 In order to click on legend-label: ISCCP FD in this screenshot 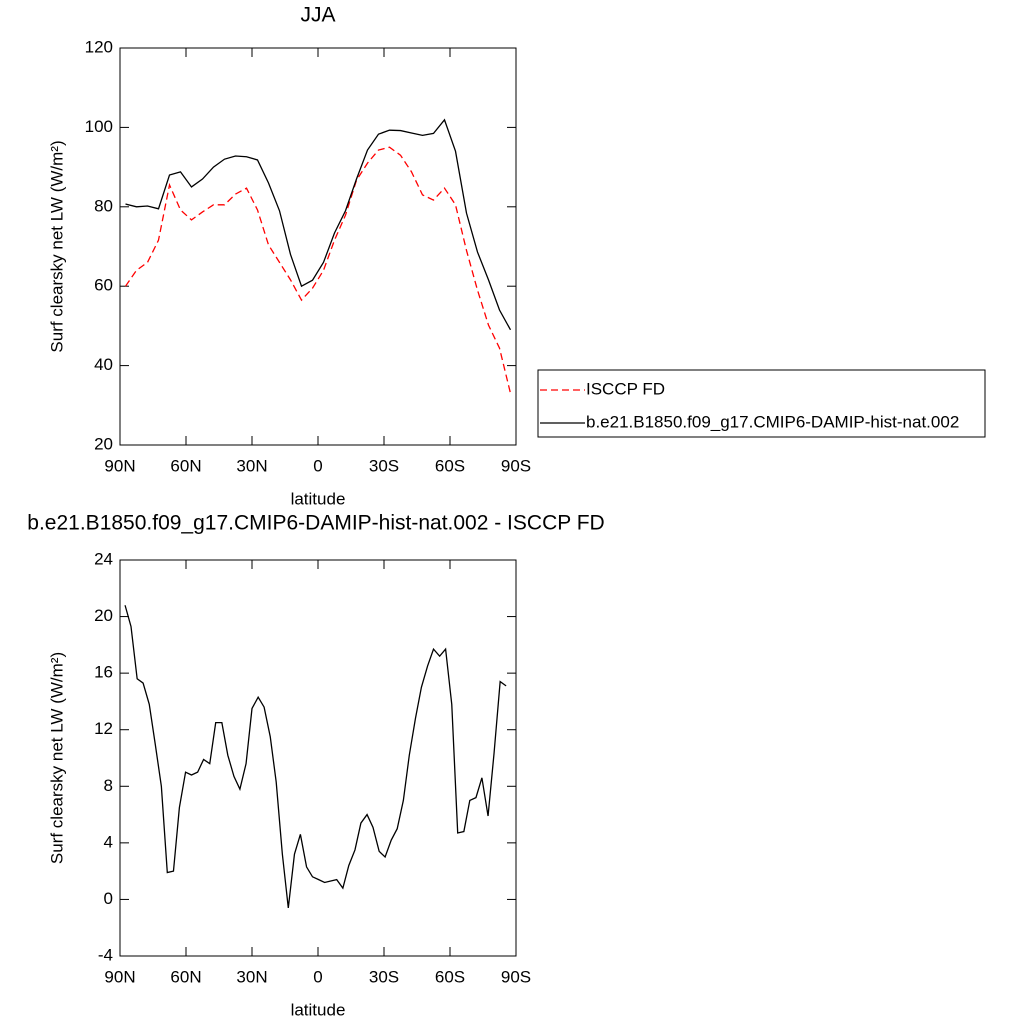, I will do `click(625, 388)`.